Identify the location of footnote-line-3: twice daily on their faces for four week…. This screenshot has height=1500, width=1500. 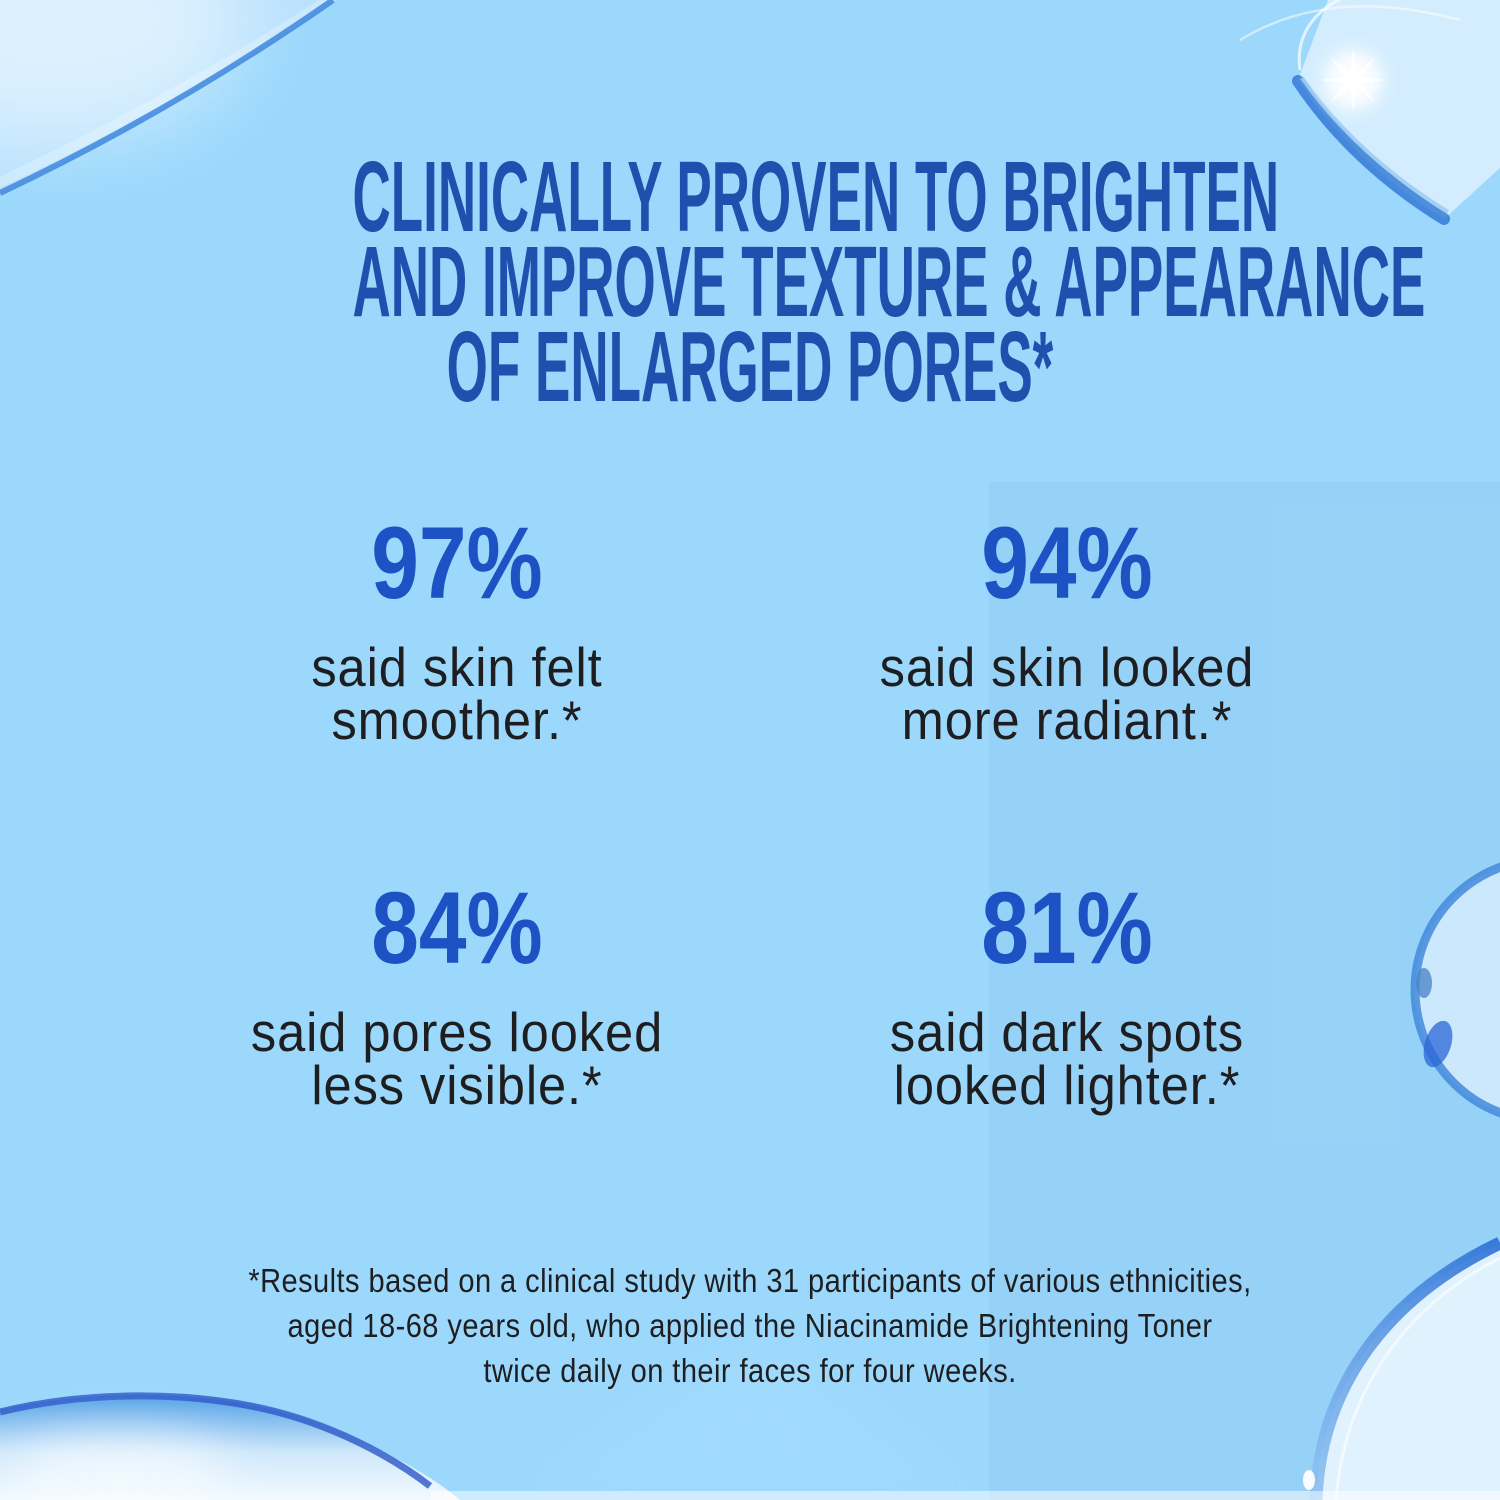
(750, 1370).